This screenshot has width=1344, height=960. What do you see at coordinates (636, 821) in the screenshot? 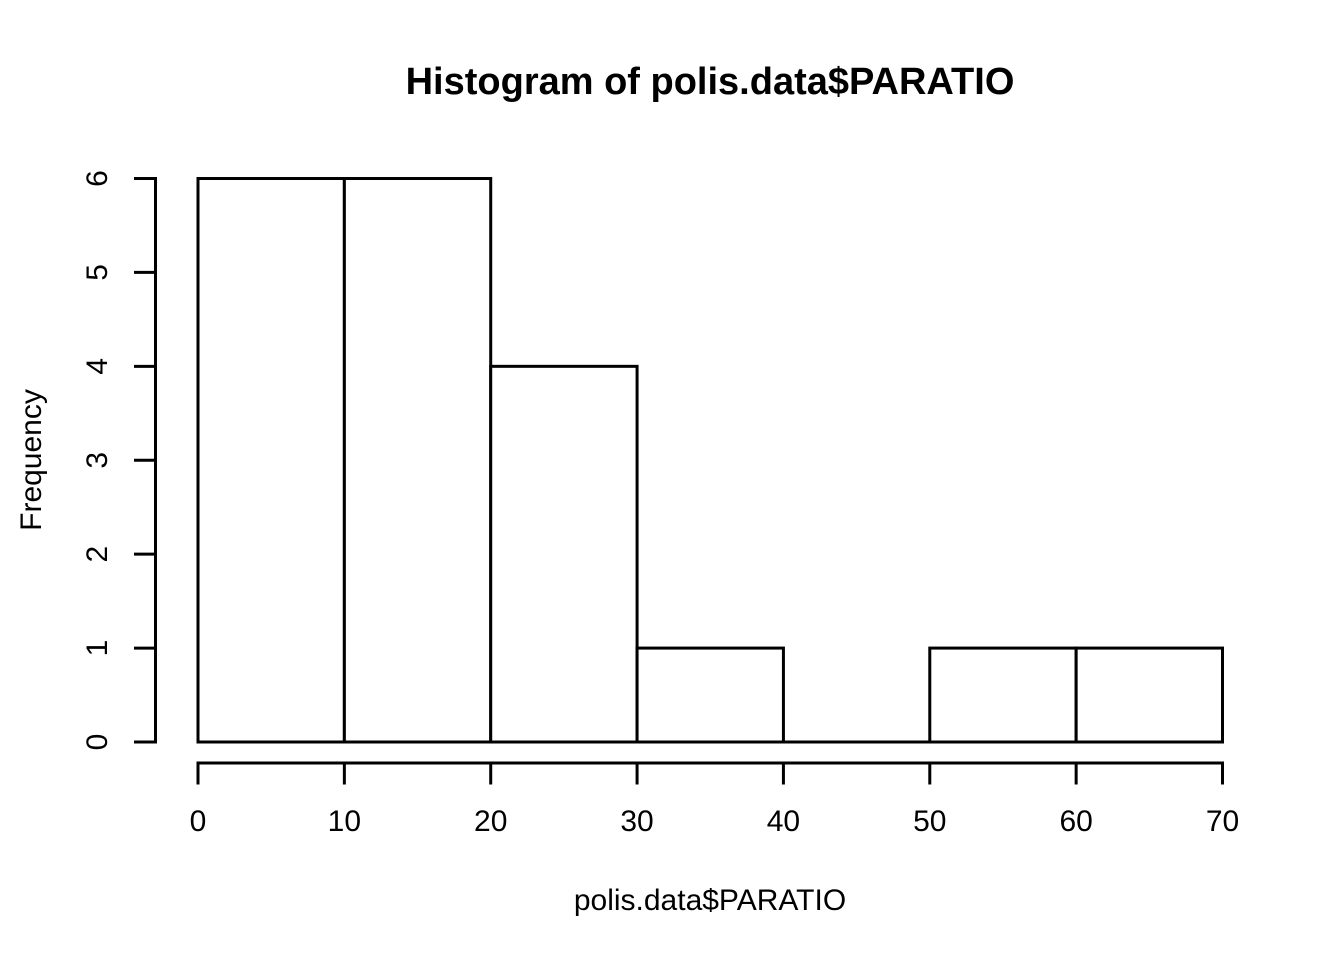
I see `x-tick-label: 30` at bounding box center [636, 821].